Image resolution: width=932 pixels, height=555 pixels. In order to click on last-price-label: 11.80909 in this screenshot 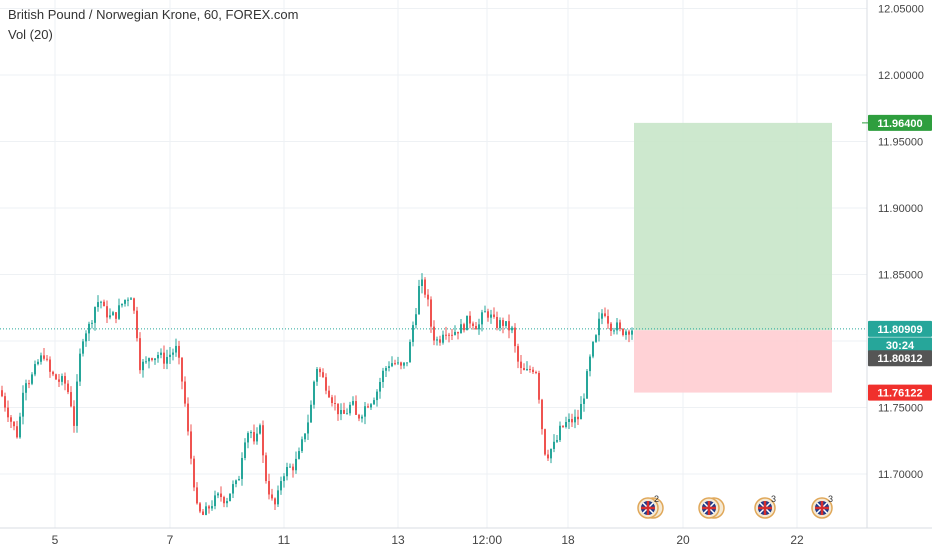, I will do `click(900, 328)`.